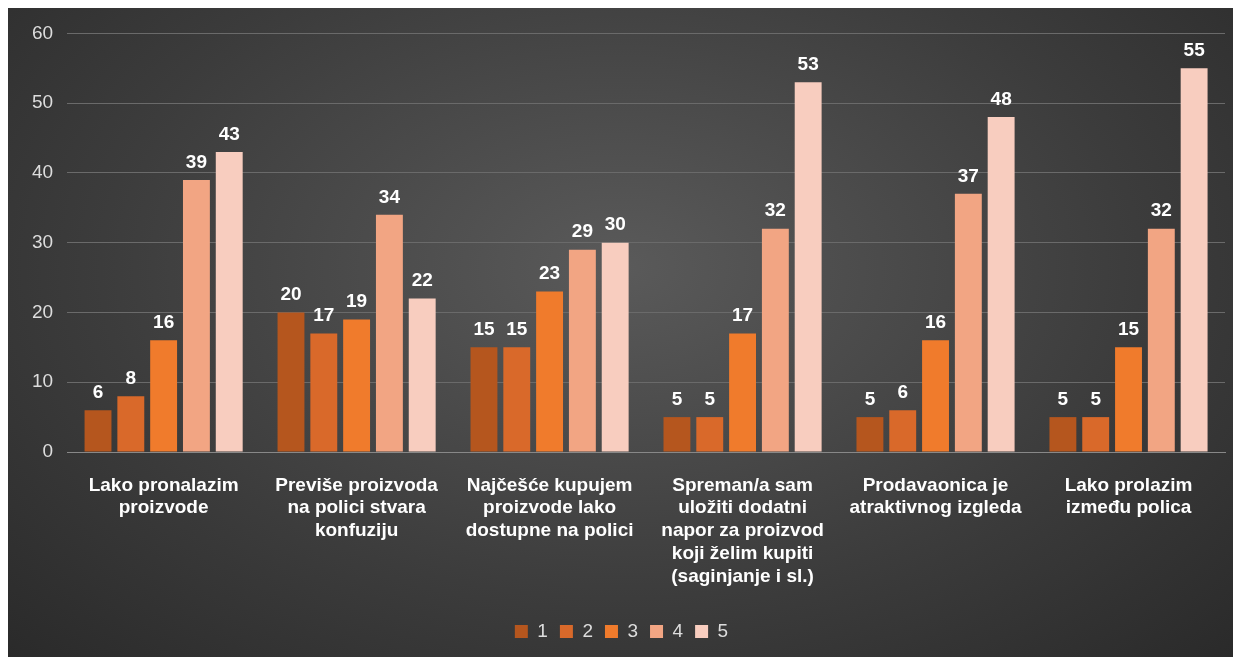 The width and height of the screenshot is (1241, 665). Describe the element at coordinates (42, 102) in the screenshot. I see `y-tick-label: 50` at that location.